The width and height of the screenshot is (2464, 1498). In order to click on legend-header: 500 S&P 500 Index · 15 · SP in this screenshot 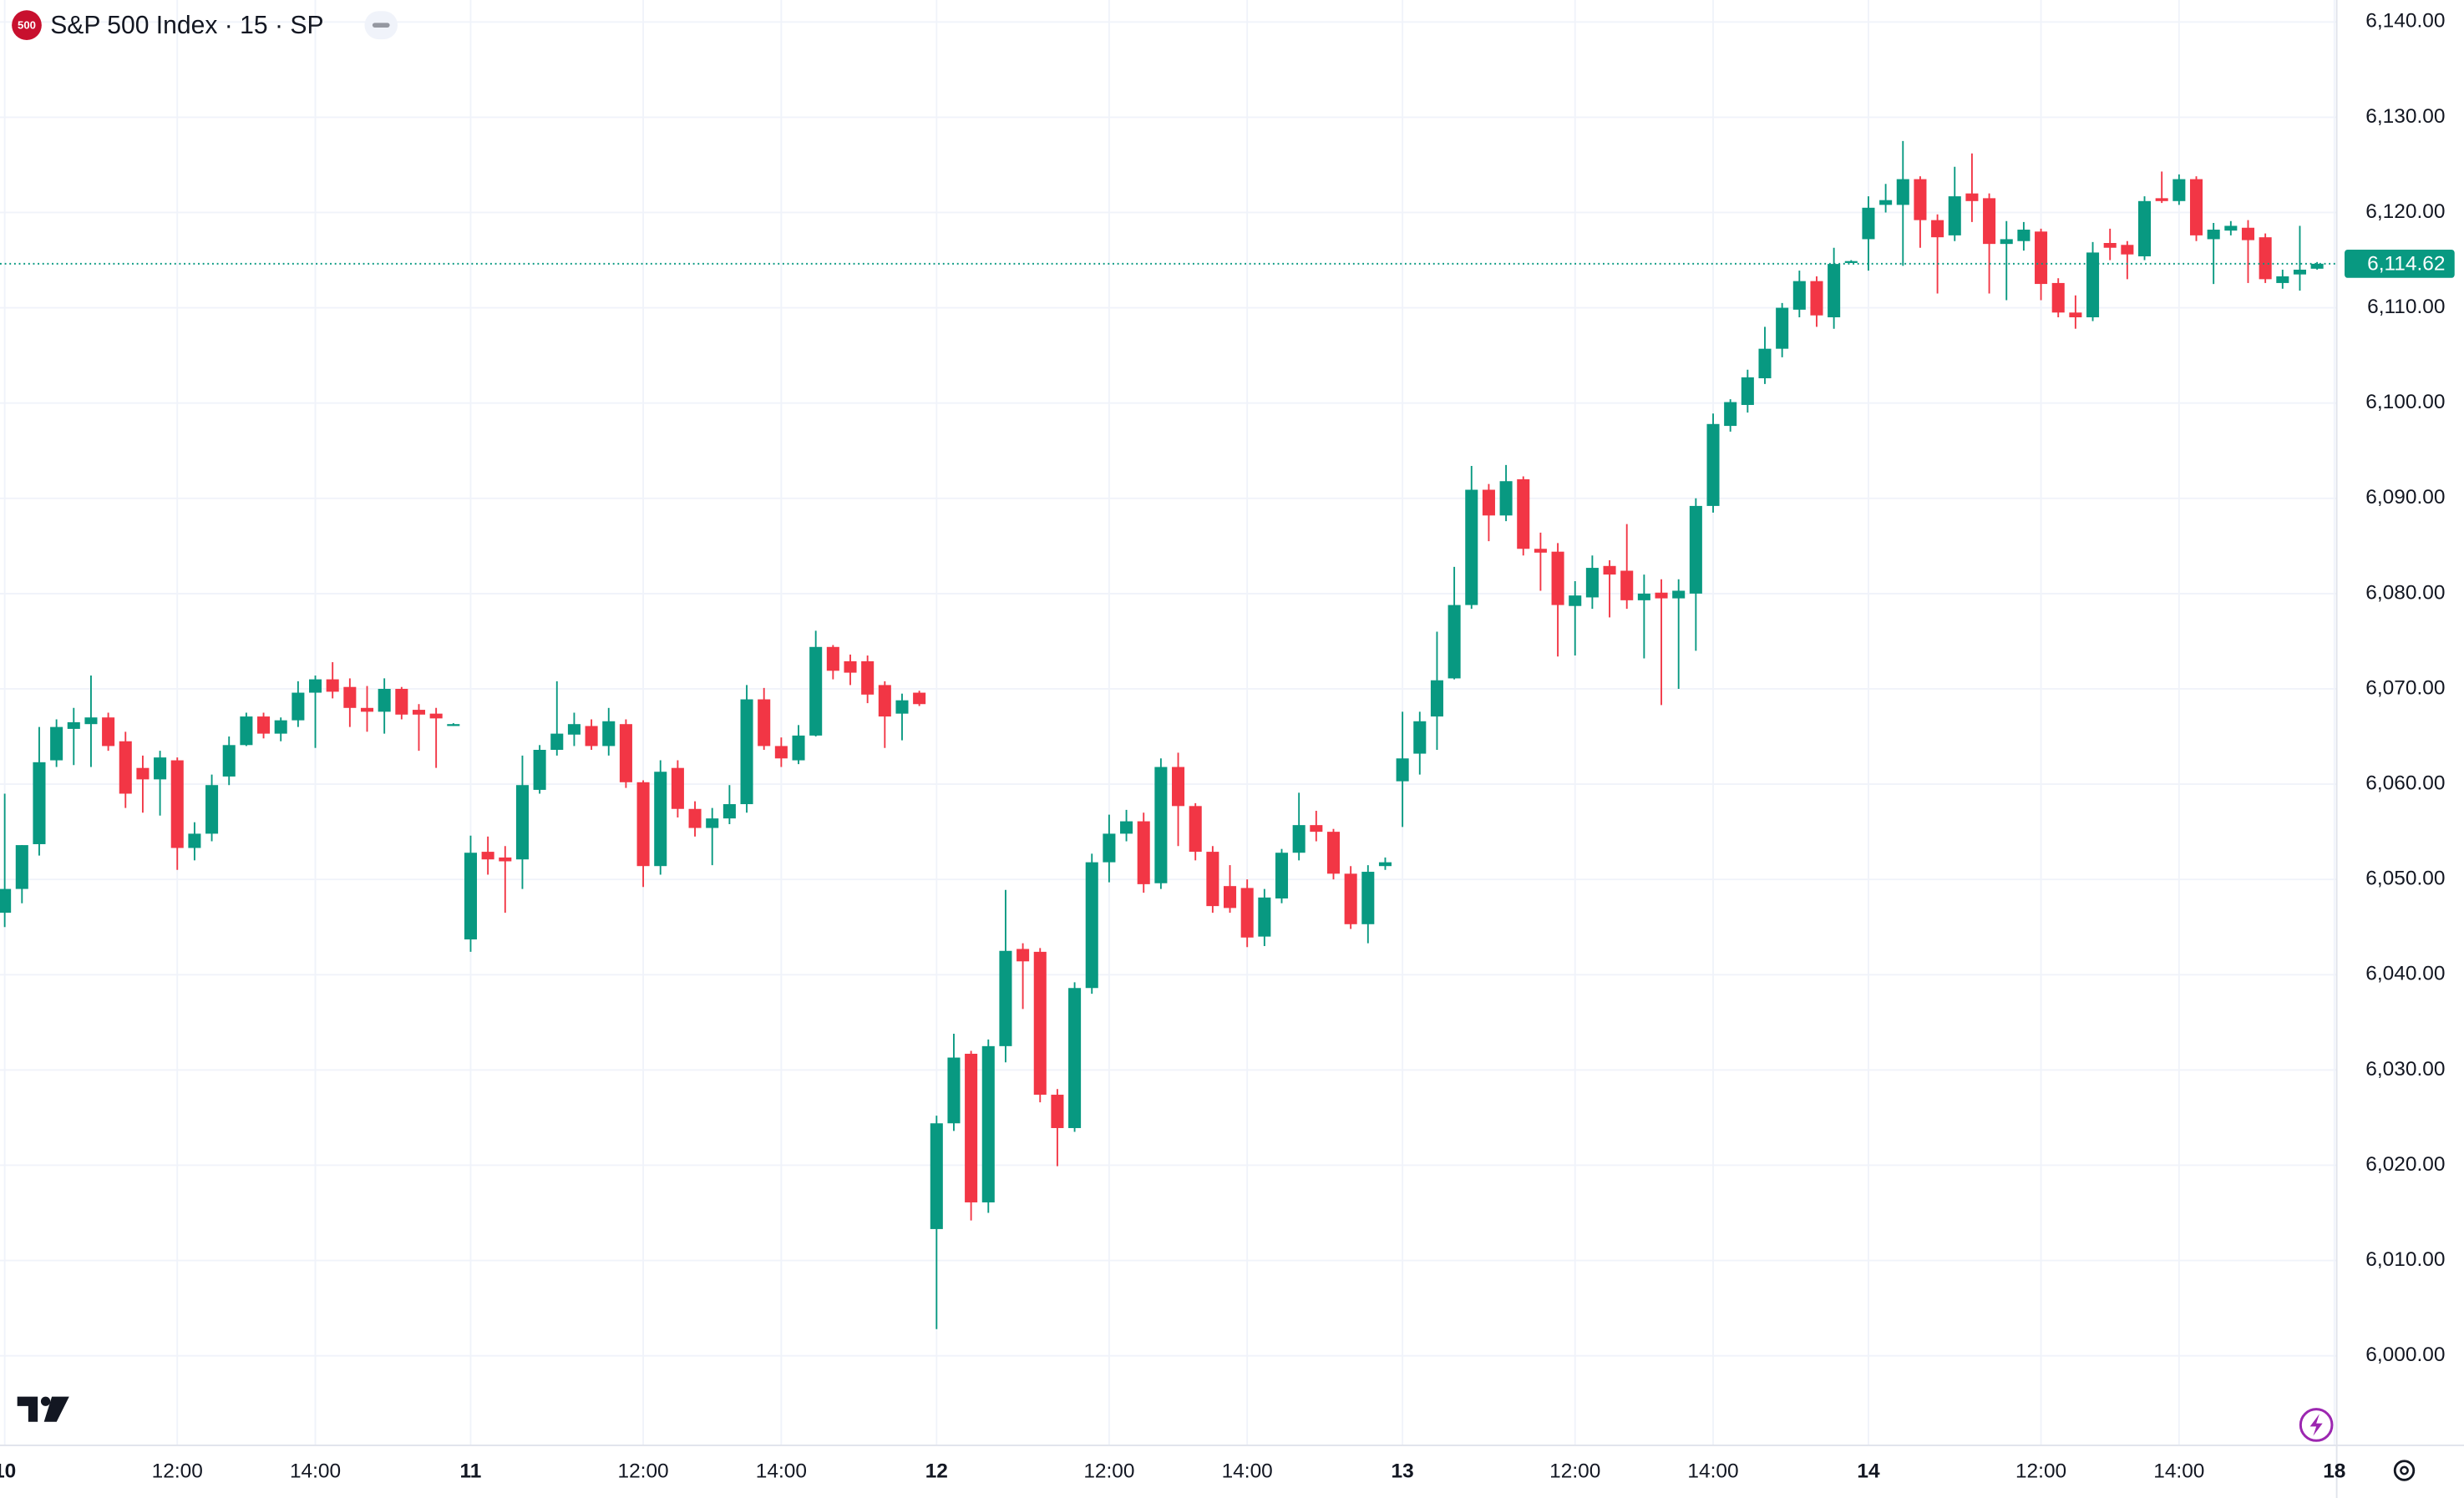, I will do `click(205, 25)`.